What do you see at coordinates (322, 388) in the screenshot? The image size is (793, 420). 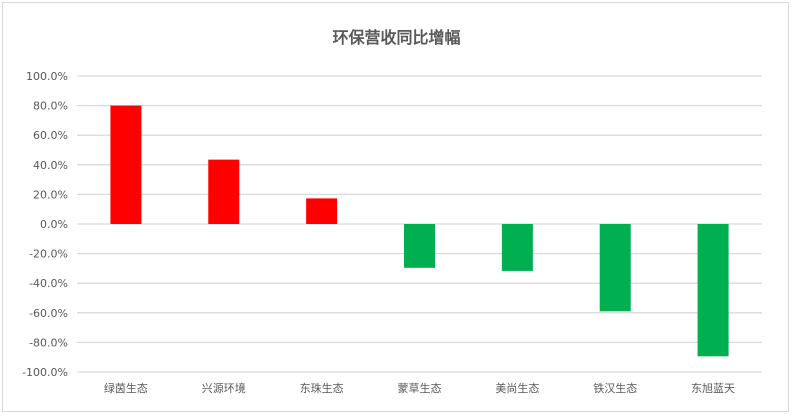 I see `x-tick-label: 东珠生态` at bounding box center [322, 388].